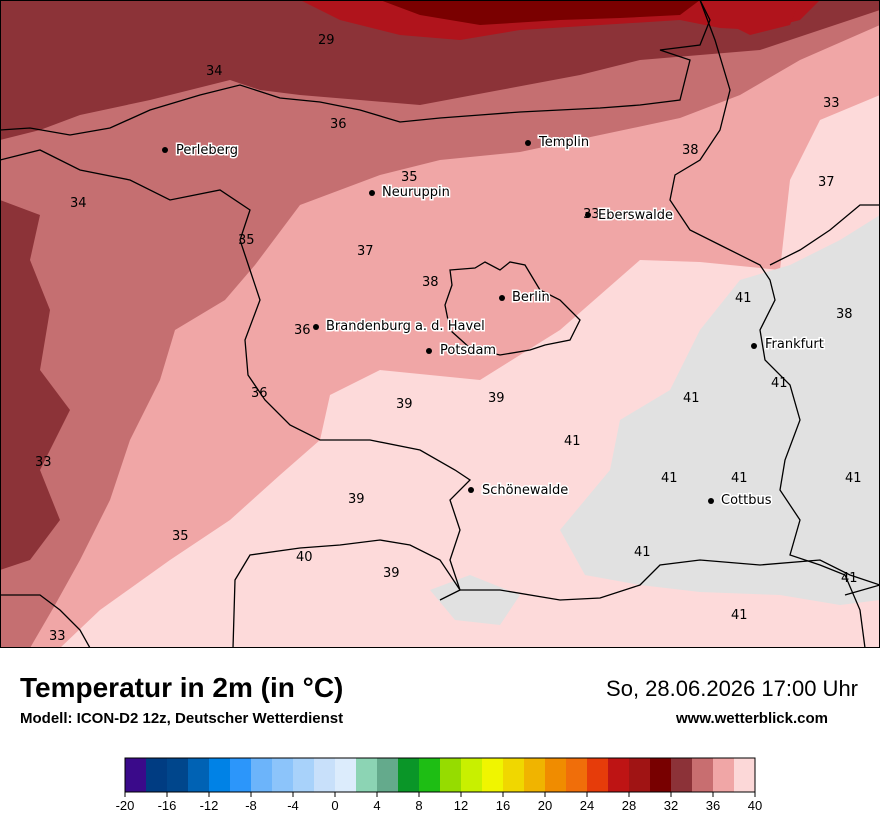  What do you see at coordinates (750, 17) in the screenshot?
I see `temp-zone-31-ne` at bounding box center [750, 17].